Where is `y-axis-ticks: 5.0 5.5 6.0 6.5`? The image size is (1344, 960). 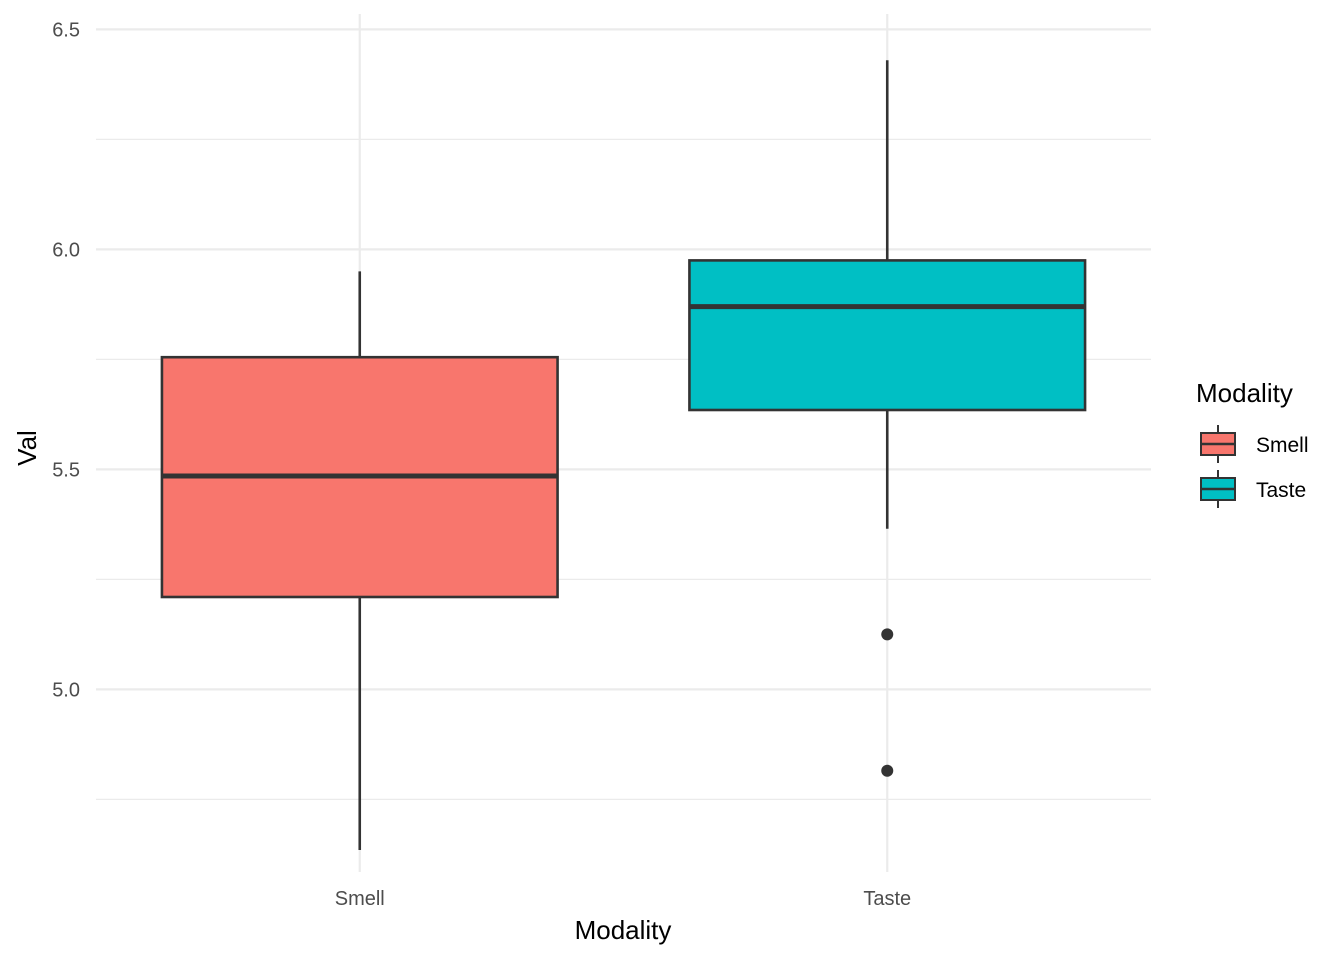
y-axis-ticks: 5.0 5.5 6.0 6.5 is located at coordinates (66, 360).